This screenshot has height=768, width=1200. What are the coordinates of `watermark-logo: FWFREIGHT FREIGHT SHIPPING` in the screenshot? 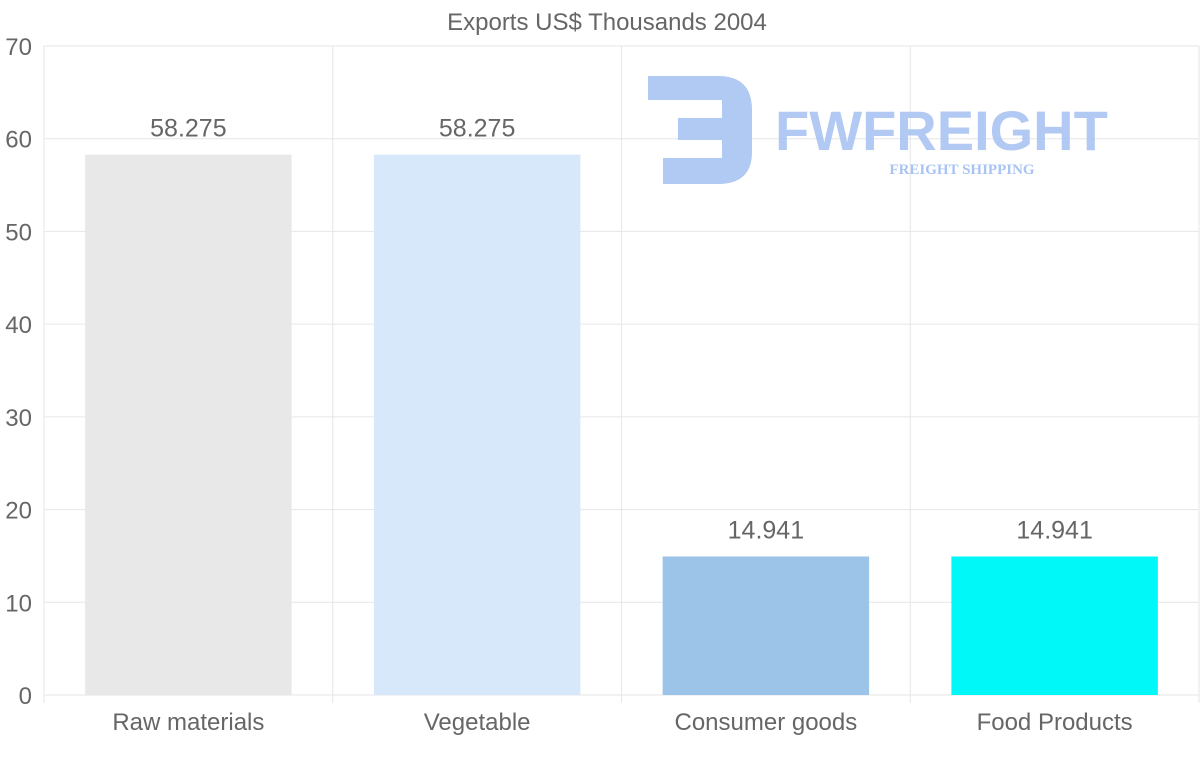 It's located at (878, 130).